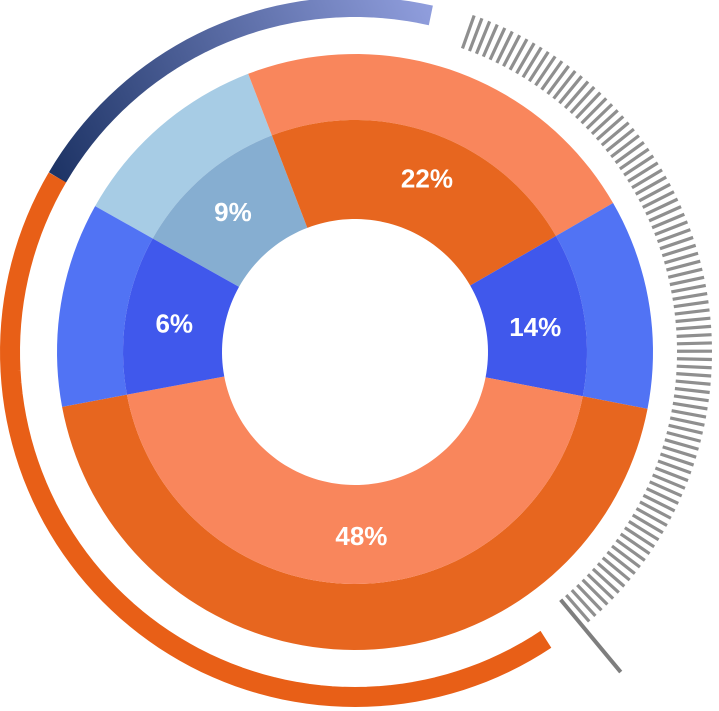 Image resolution: width=719 pixels, height=711 pixels. I want to click on segment-label-14: 14%, so click(535, 327).